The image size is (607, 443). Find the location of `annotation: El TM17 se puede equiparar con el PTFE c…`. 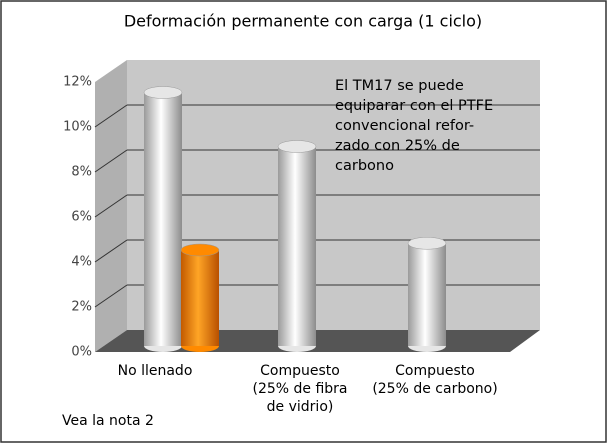

annotation: El TM17 se puede equiparar con el PTFE c… is located at coordinates (414, 126).